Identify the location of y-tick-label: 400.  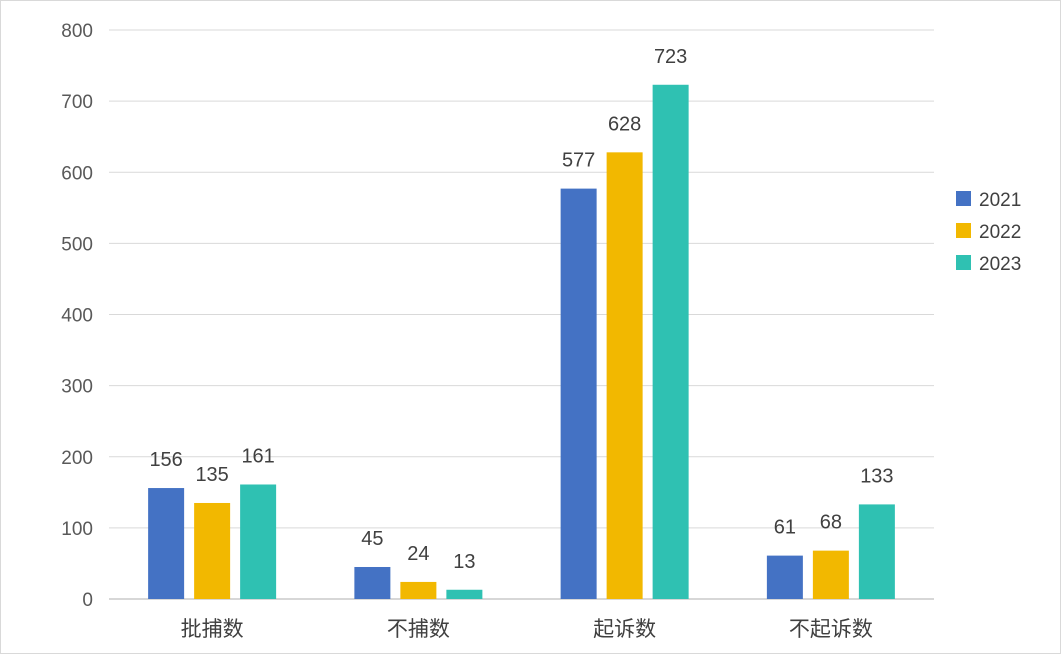
(77, 316).